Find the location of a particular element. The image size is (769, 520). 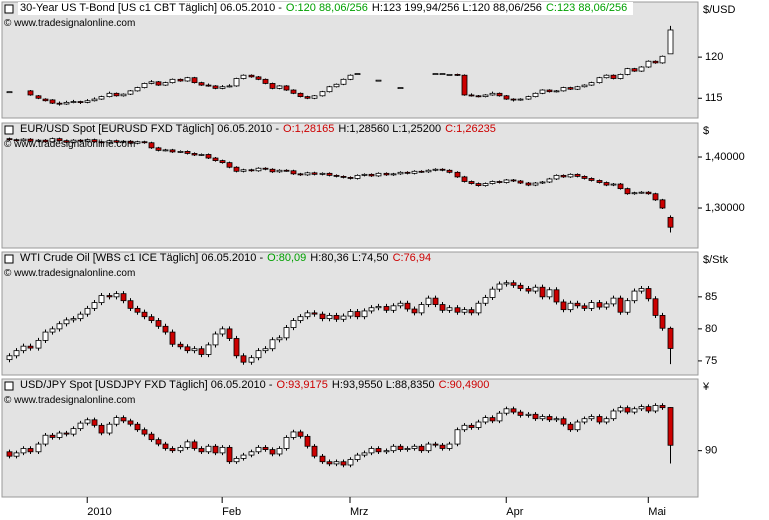

watermark: © www.tradesignalonline.com is located at coordinates (70, 400).